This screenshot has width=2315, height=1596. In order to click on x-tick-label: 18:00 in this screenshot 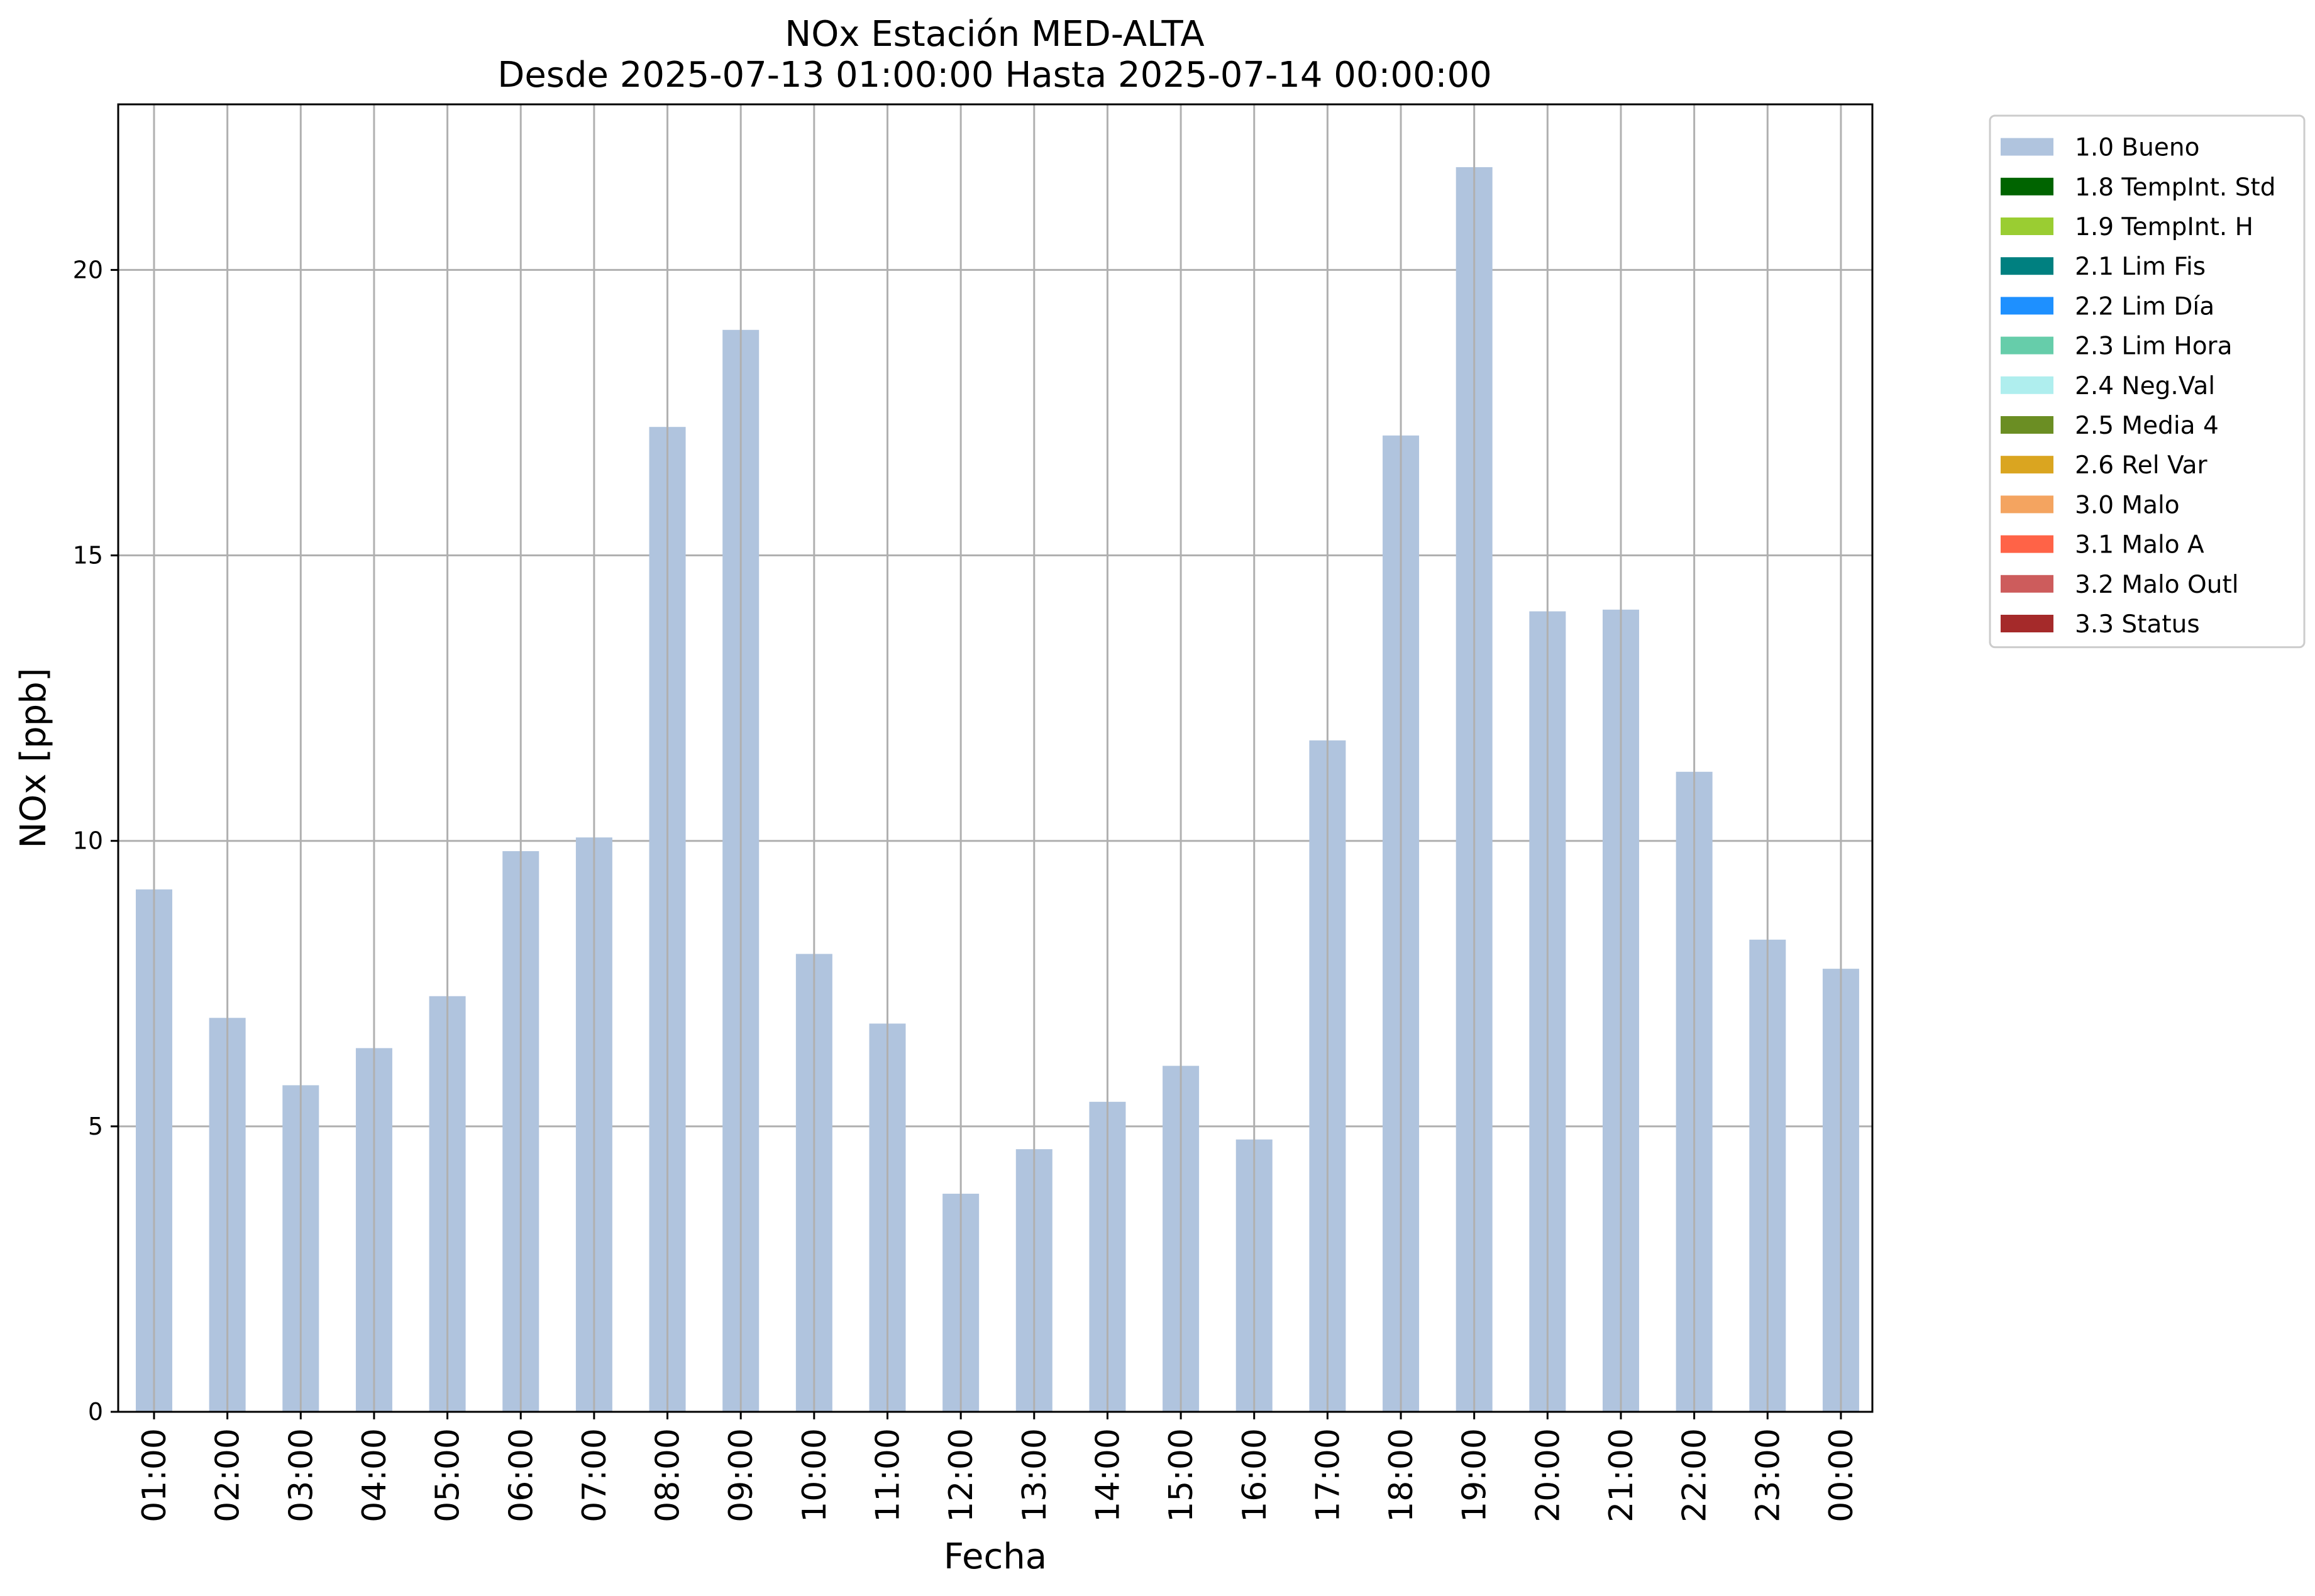, I will do `click(1401, 1475)`.